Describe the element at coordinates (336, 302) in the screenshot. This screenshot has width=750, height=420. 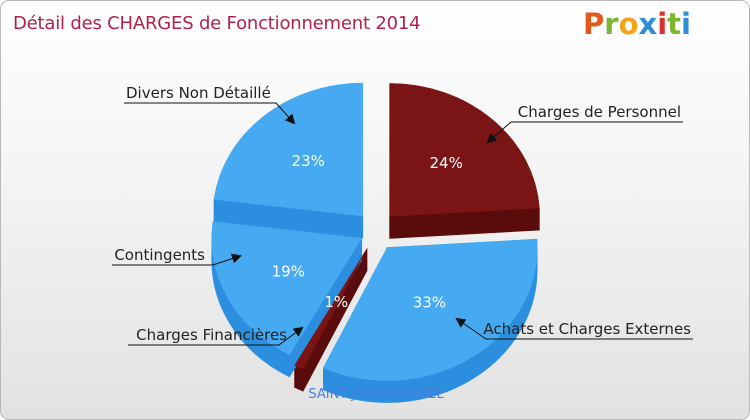
I see `slice-percent-label: 1%` at that location.